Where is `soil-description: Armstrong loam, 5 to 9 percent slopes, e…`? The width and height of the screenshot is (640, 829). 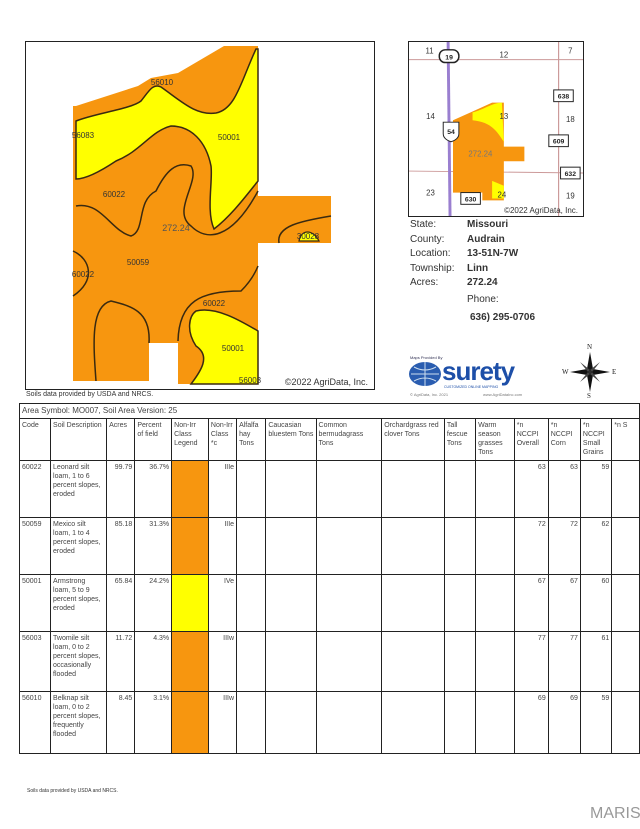 soil-description: Armstrong loam, 5 to 9 percent slopes, e… is located at coordinates (79, 603).